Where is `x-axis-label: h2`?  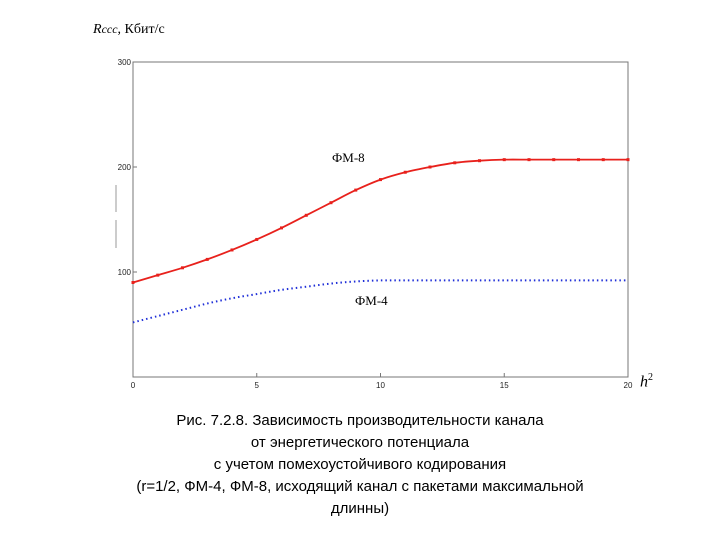
x-axis-label: h2 is located at coordinates (646, 381).